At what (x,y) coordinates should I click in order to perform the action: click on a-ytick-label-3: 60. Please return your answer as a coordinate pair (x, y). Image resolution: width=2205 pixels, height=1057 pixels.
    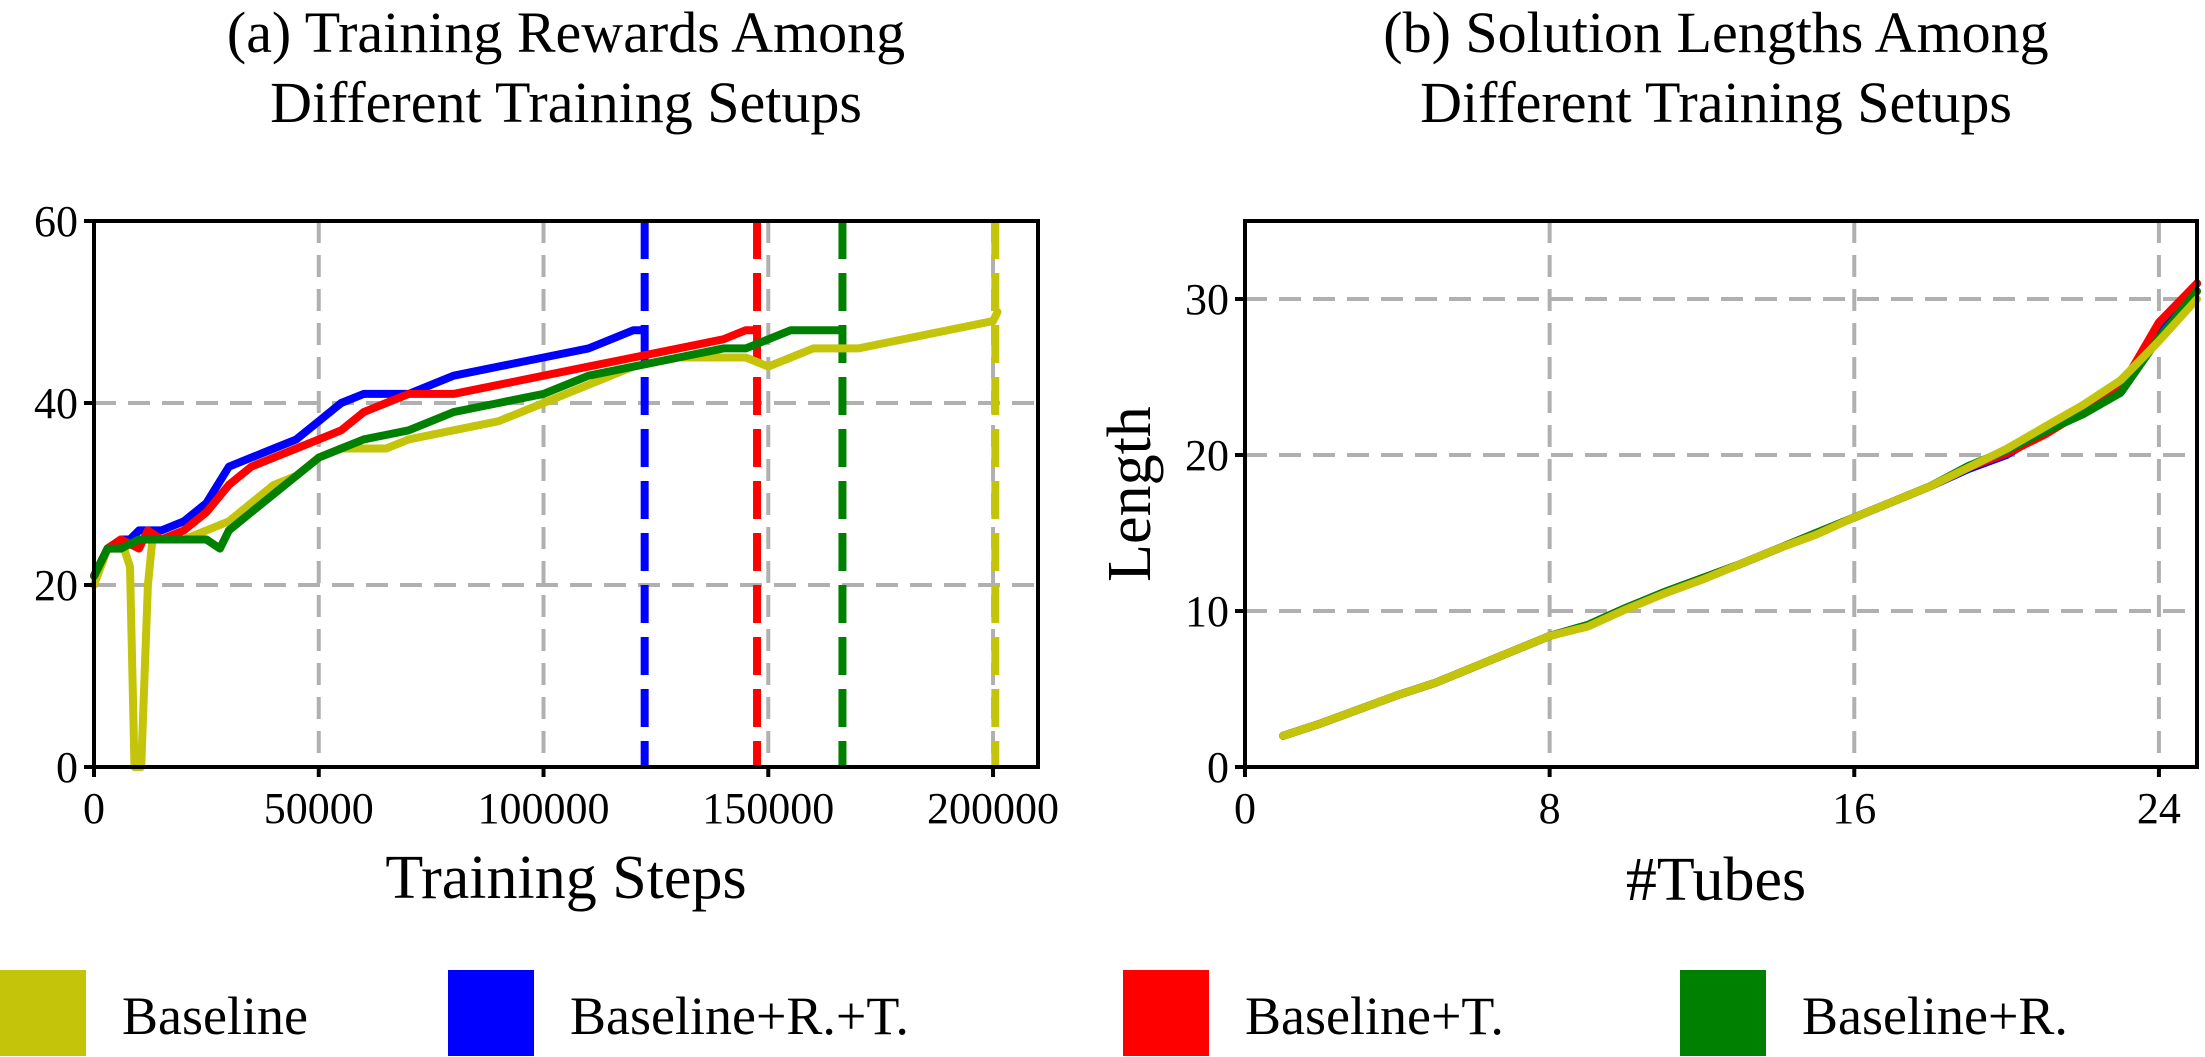
    Looking at the image, I should click on (56, 221).